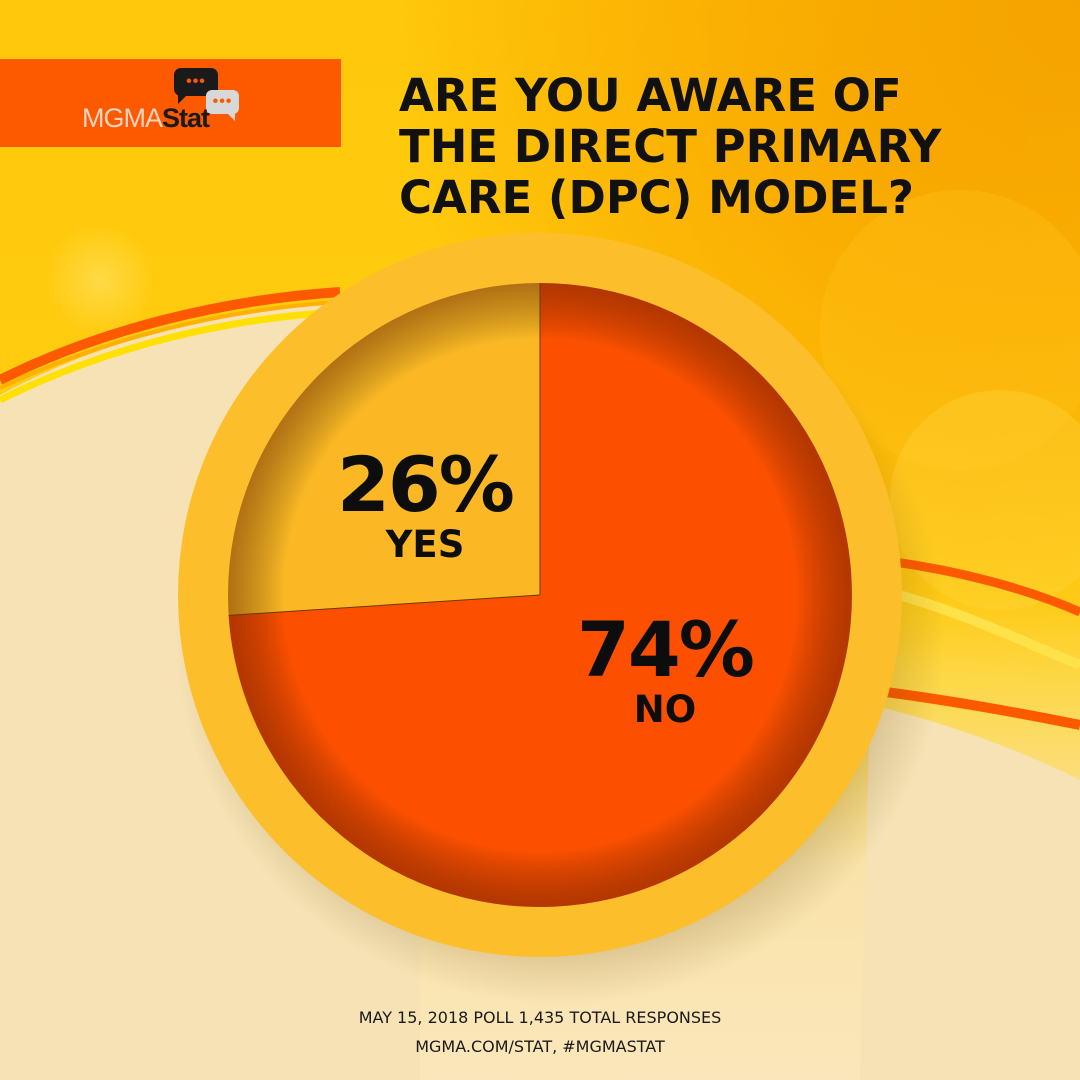 This screenshot has height=1080, width=1080. What do you see at coordinates (670, 146) in the screenshot?
I see `title-line-2: THE DIRECT PRIMARY` at bounding box center [670, 146].